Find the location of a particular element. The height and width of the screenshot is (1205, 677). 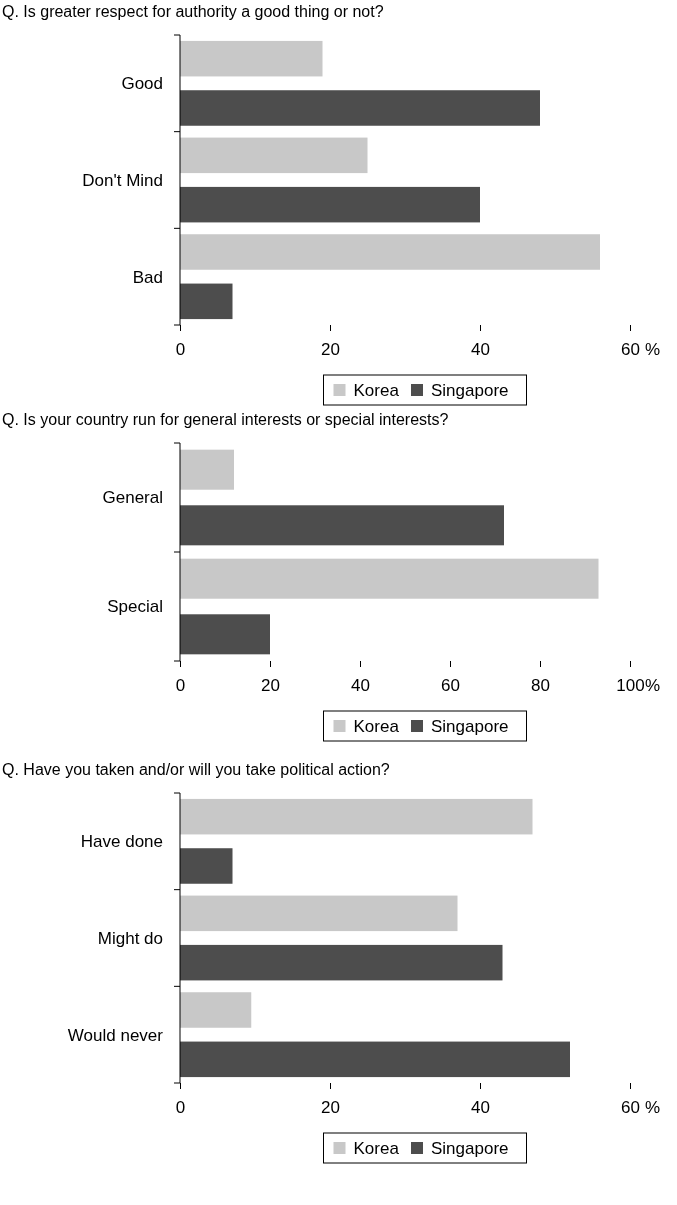

y-tick-label: Might do is located at coordinates (130, 938).